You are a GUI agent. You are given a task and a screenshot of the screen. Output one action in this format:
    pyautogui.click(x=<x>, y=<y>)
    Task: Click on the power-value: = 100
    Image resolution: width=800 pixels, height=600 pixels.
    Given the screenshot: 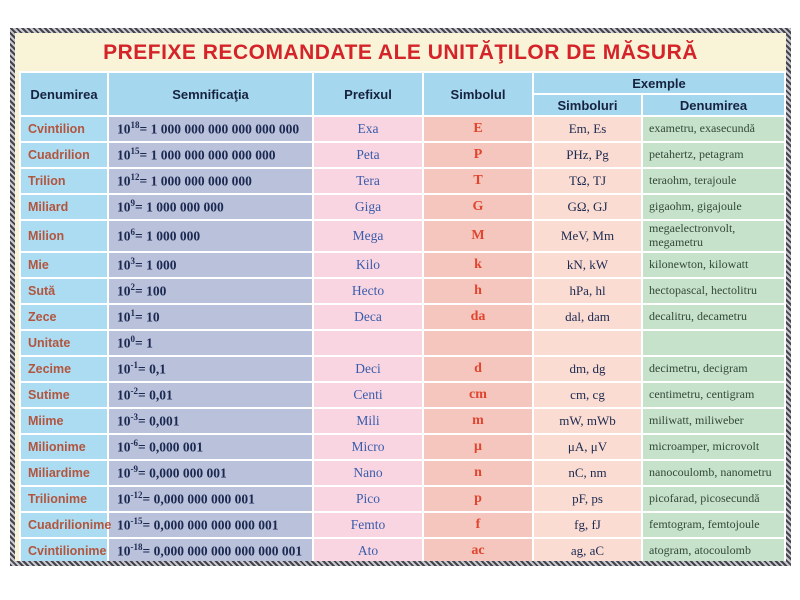 What is the action you would take?
    pyautogui.click(x=151, y=291)
    